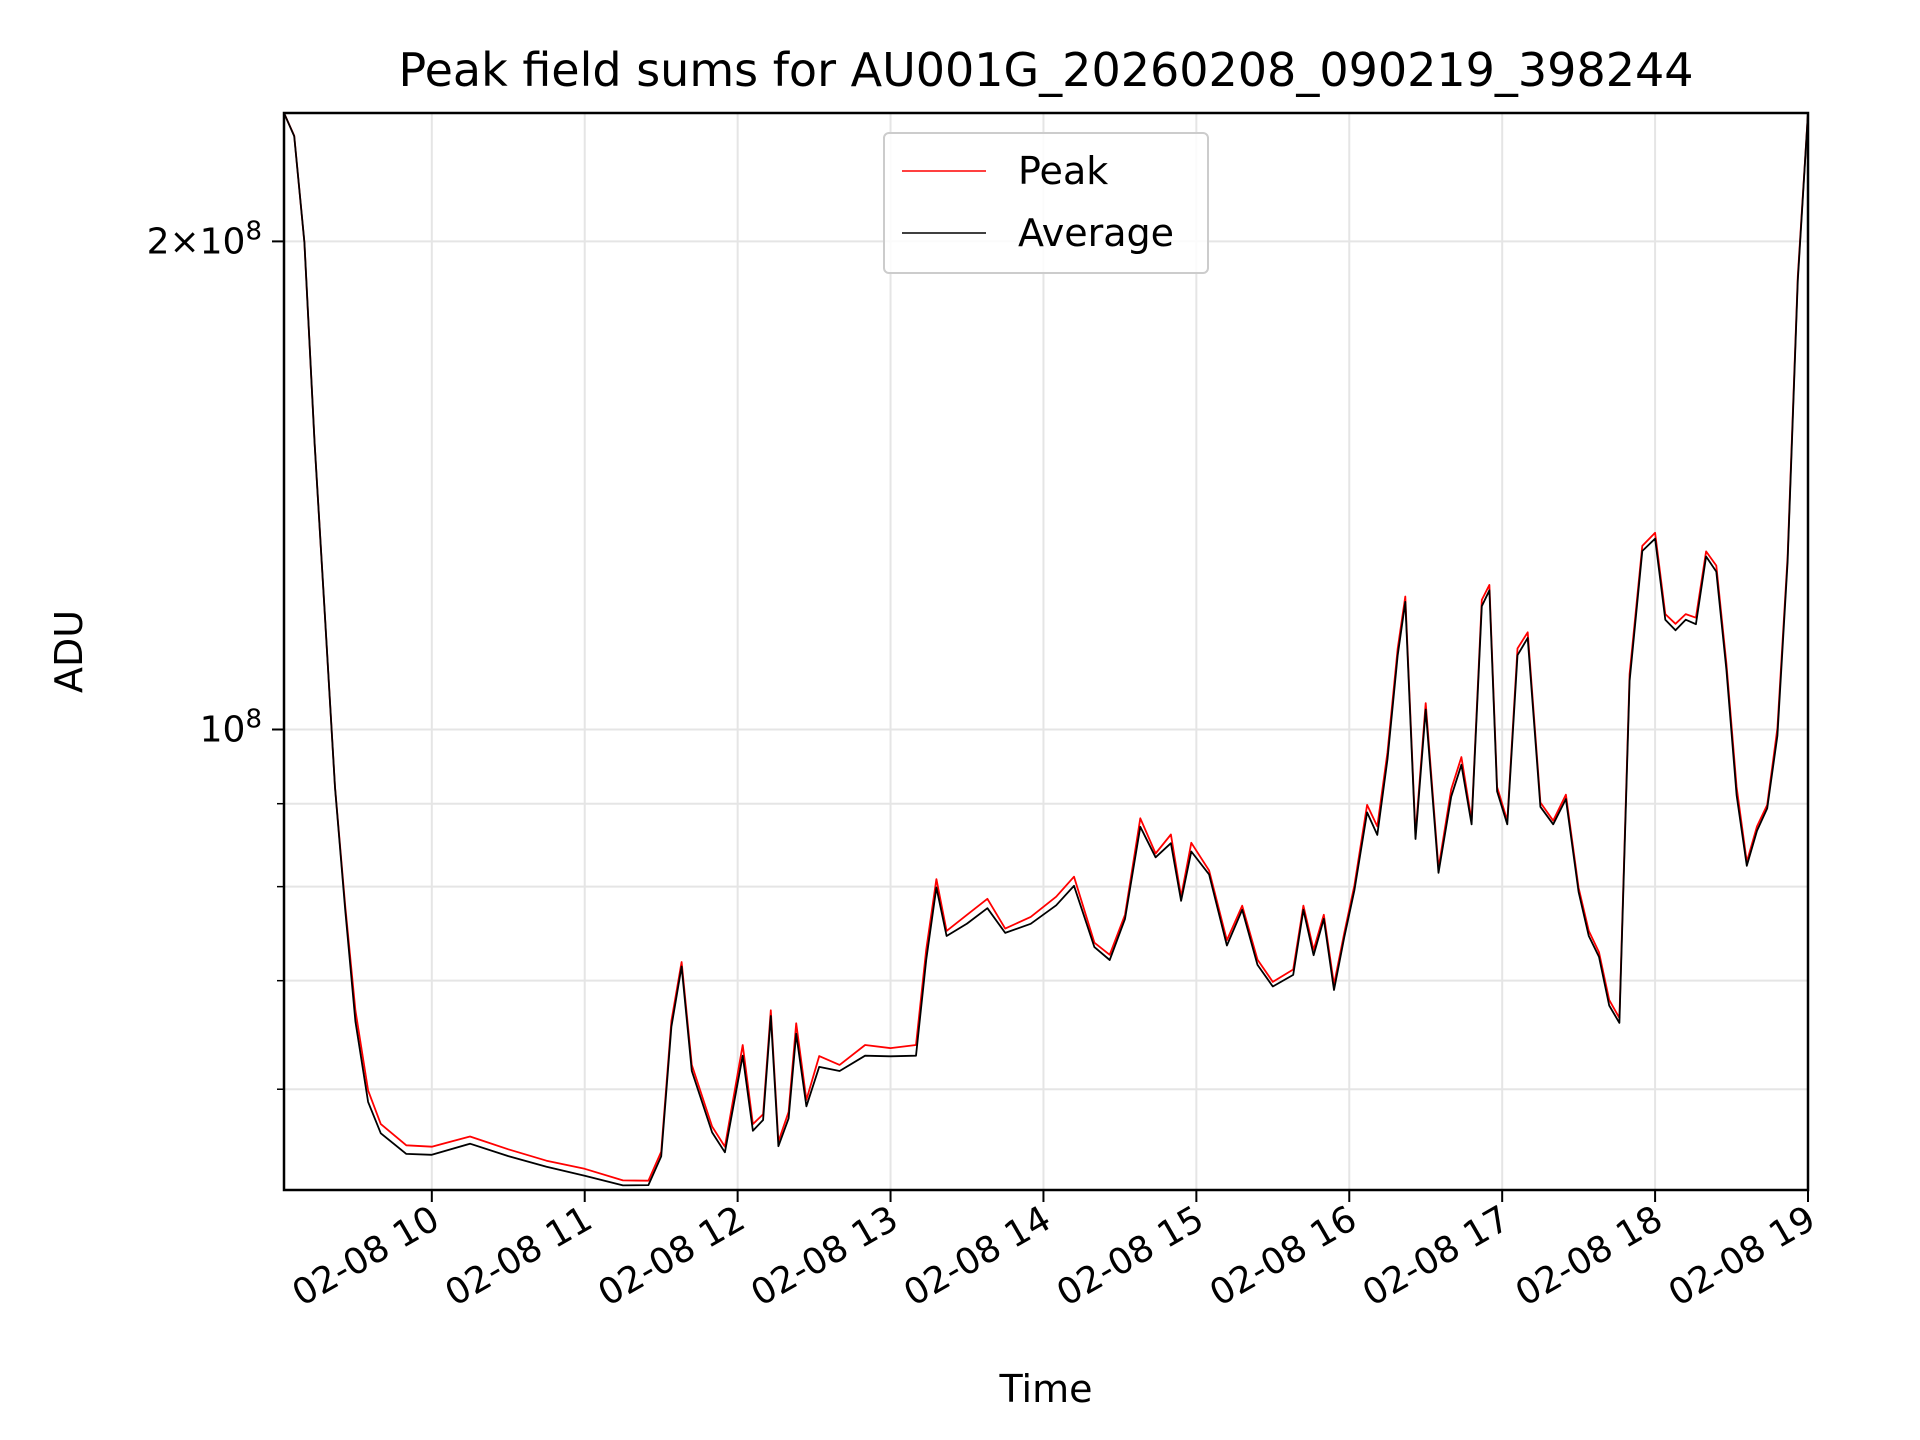  I want to click on x-axis-title: Time, so click(1046, 1389).